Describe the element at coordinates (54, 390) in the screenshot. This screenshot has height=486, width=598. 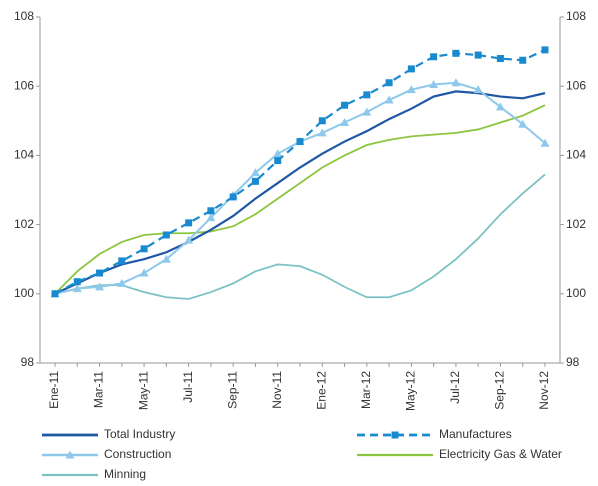
I see `x-tick-label: Ene-11` at that location.